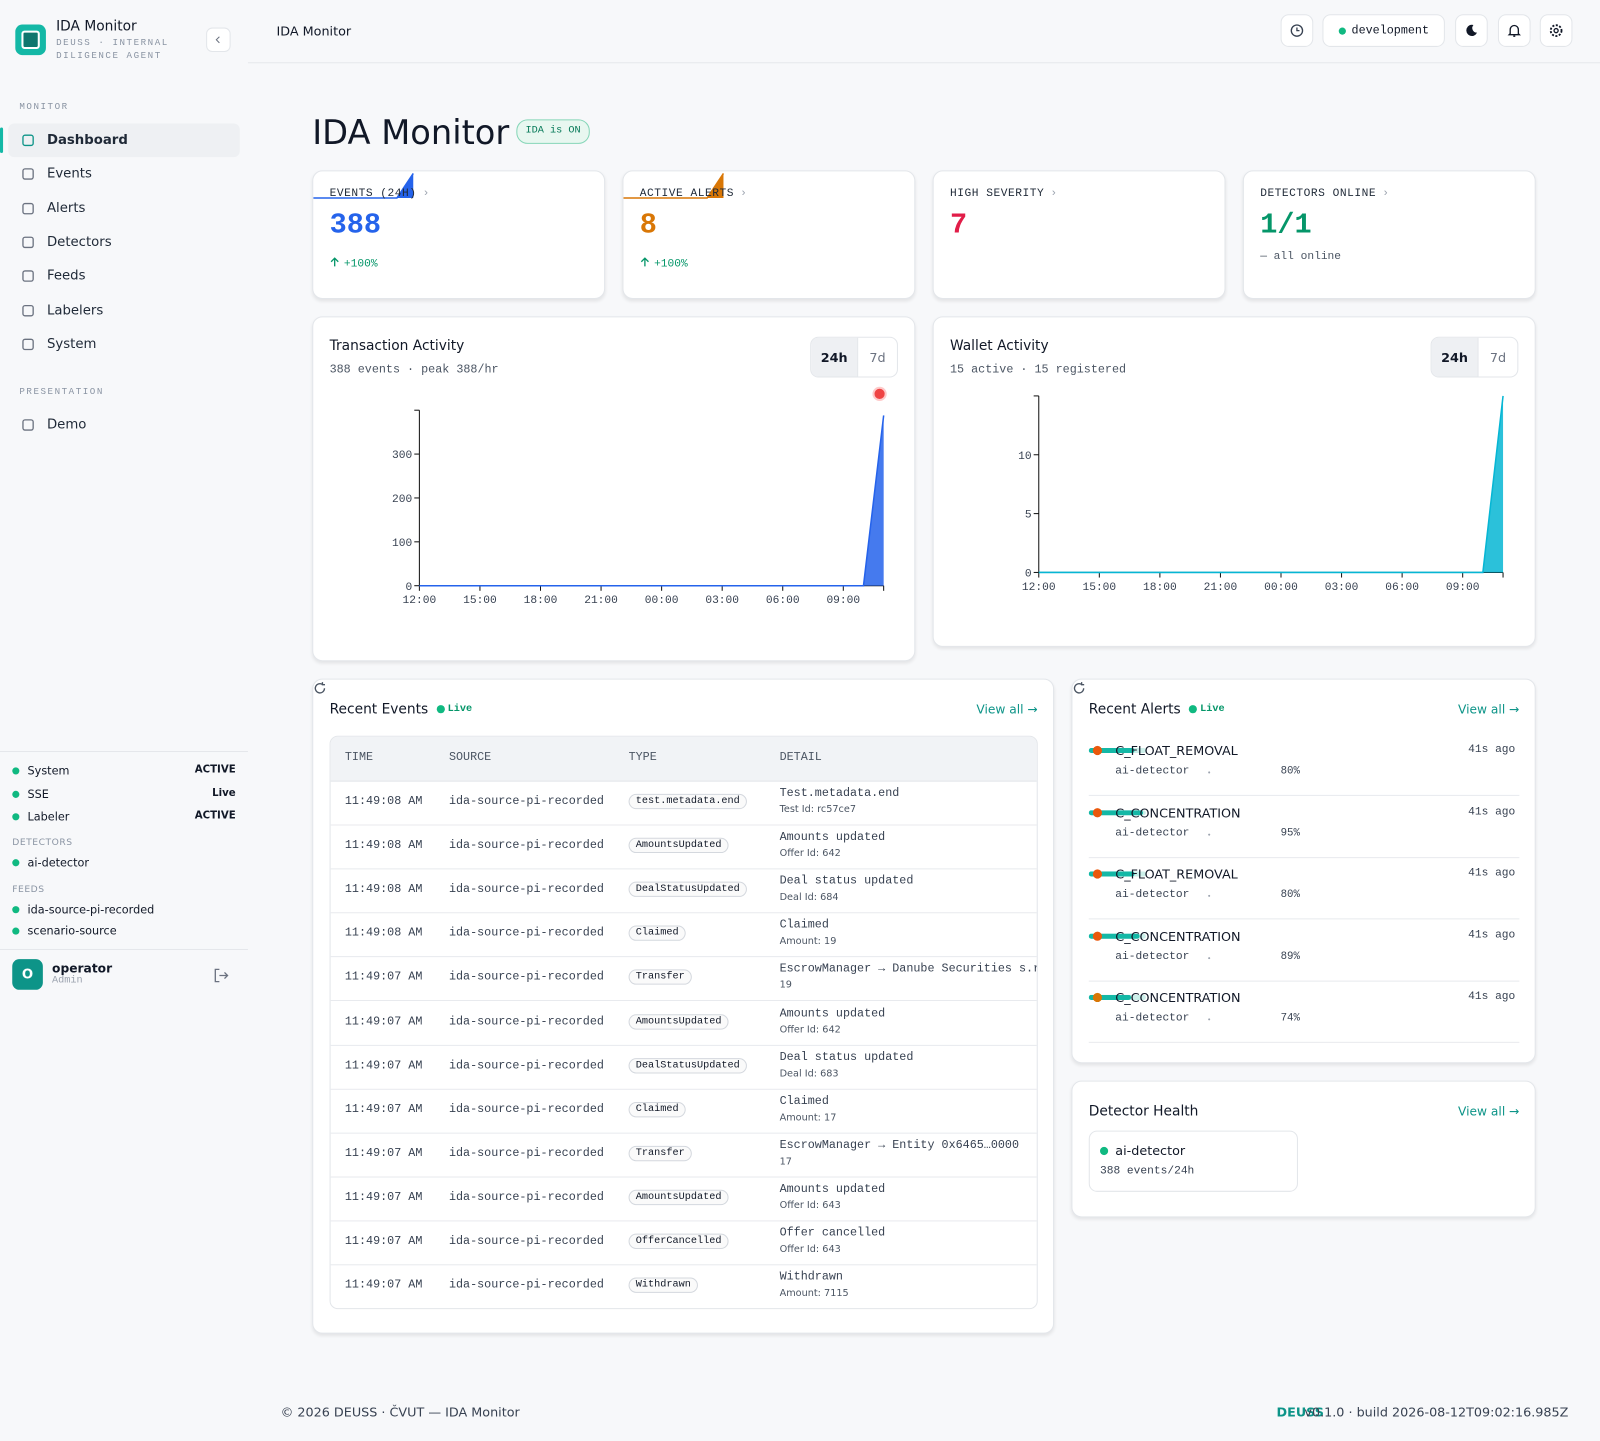 The width and height of the screenshot is (1600, 1441). I want to click on alert-item: C_CONCENTRATION 41s ago ai-detector 95%, so click(1304, 829).